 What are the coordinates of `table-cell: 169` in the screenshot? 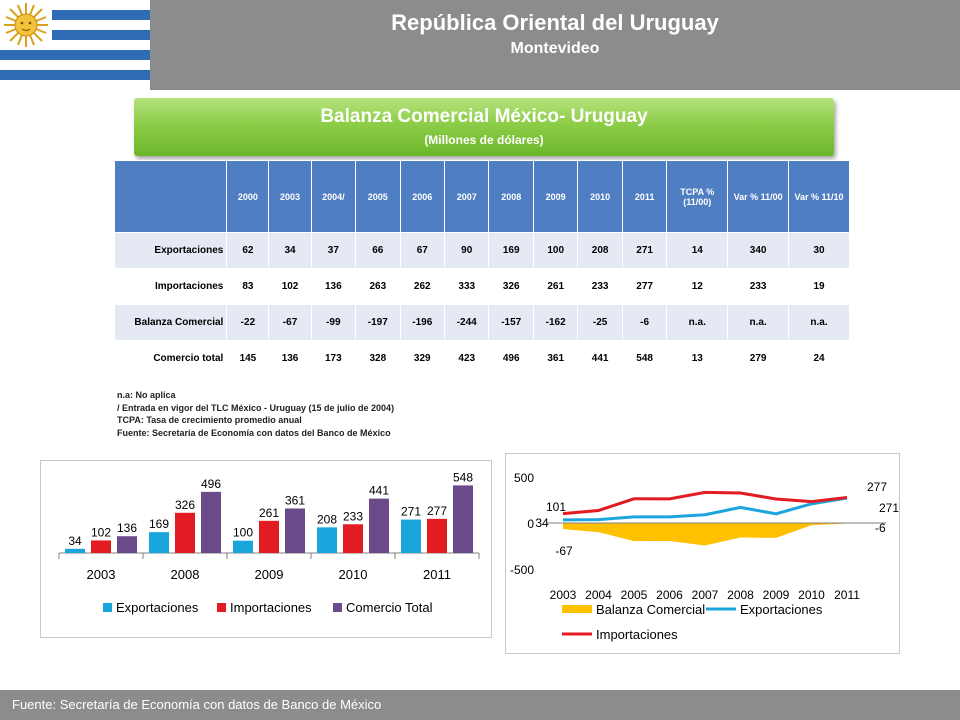 It's located at (511, 250).